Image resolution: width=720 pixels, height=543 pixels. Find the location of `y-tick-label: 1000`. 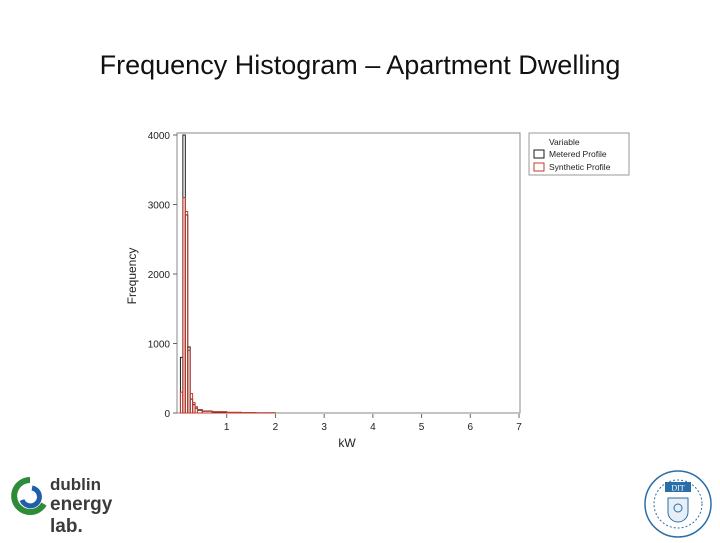

y-tick-label: 1000 is located at coordinates (159, 345).